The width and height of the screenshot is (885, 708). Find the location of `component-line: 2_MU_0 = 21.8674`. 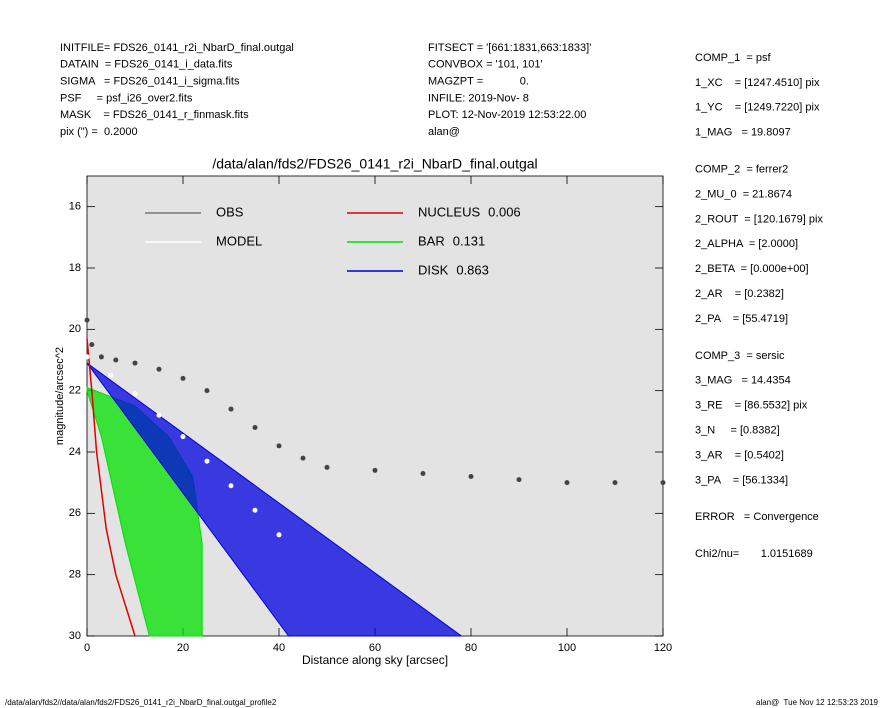

component-line: 2_MU_0 = 21.8674 is located at coordinates (743, 194).